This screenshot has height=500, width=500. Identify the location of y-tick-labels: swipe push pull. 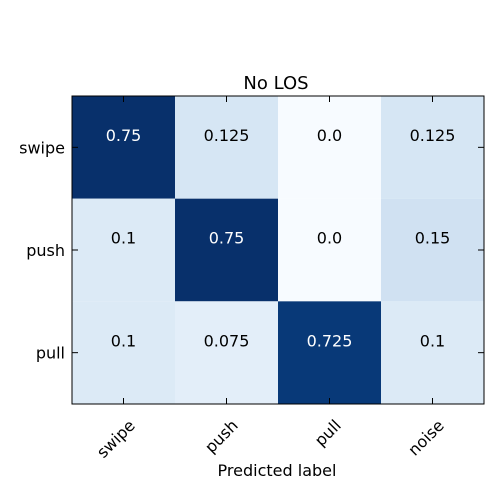
(42, 250).